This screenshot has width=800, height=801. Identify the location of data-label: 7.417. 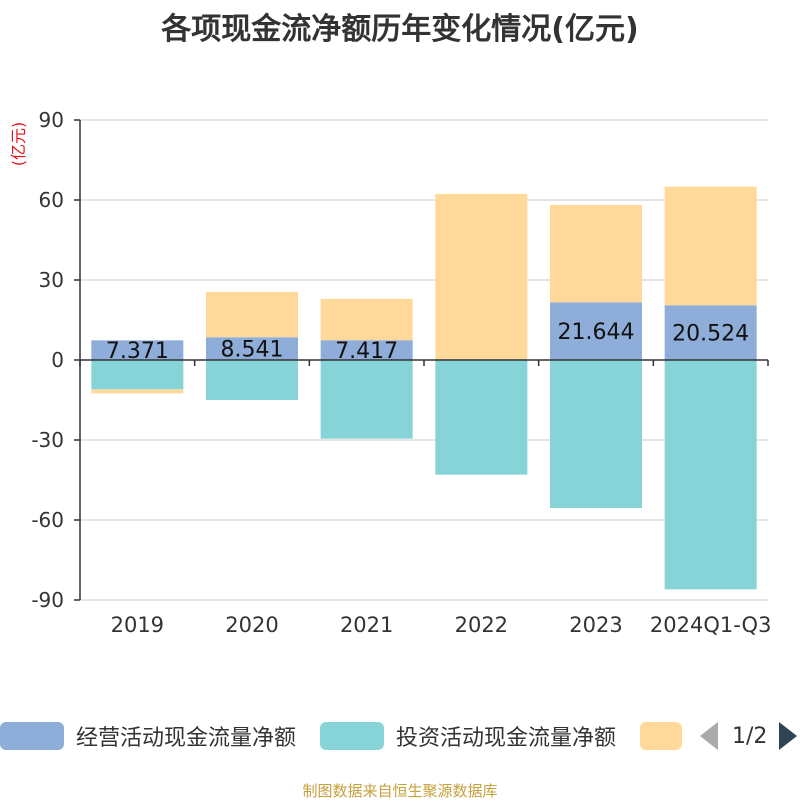
(366, 351).